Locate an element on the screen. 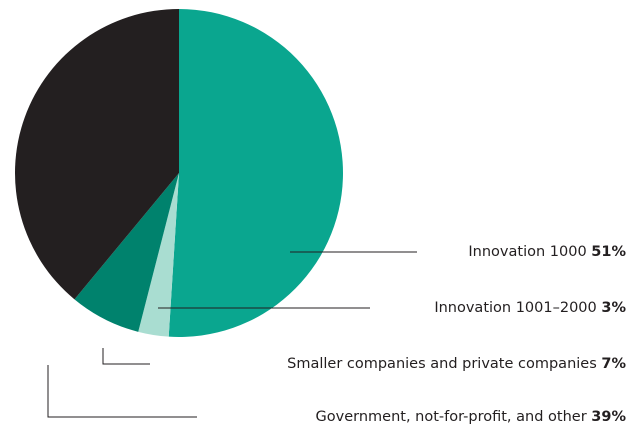 Image resolution: width=639 pixels, height=430 pixels. label-name: Innovation 1000 is located at coordinates (527, 252).